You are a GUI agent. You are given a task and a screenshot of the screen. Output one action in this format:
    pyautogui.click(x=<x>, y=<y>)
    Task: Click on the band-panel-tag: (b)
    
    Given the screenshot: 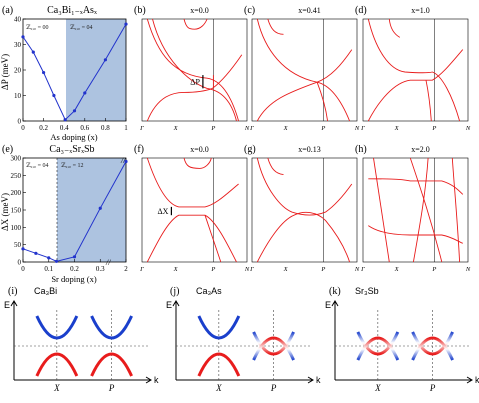 What is the action you would take?
    pyautogui.click(x=140, y=10)
    